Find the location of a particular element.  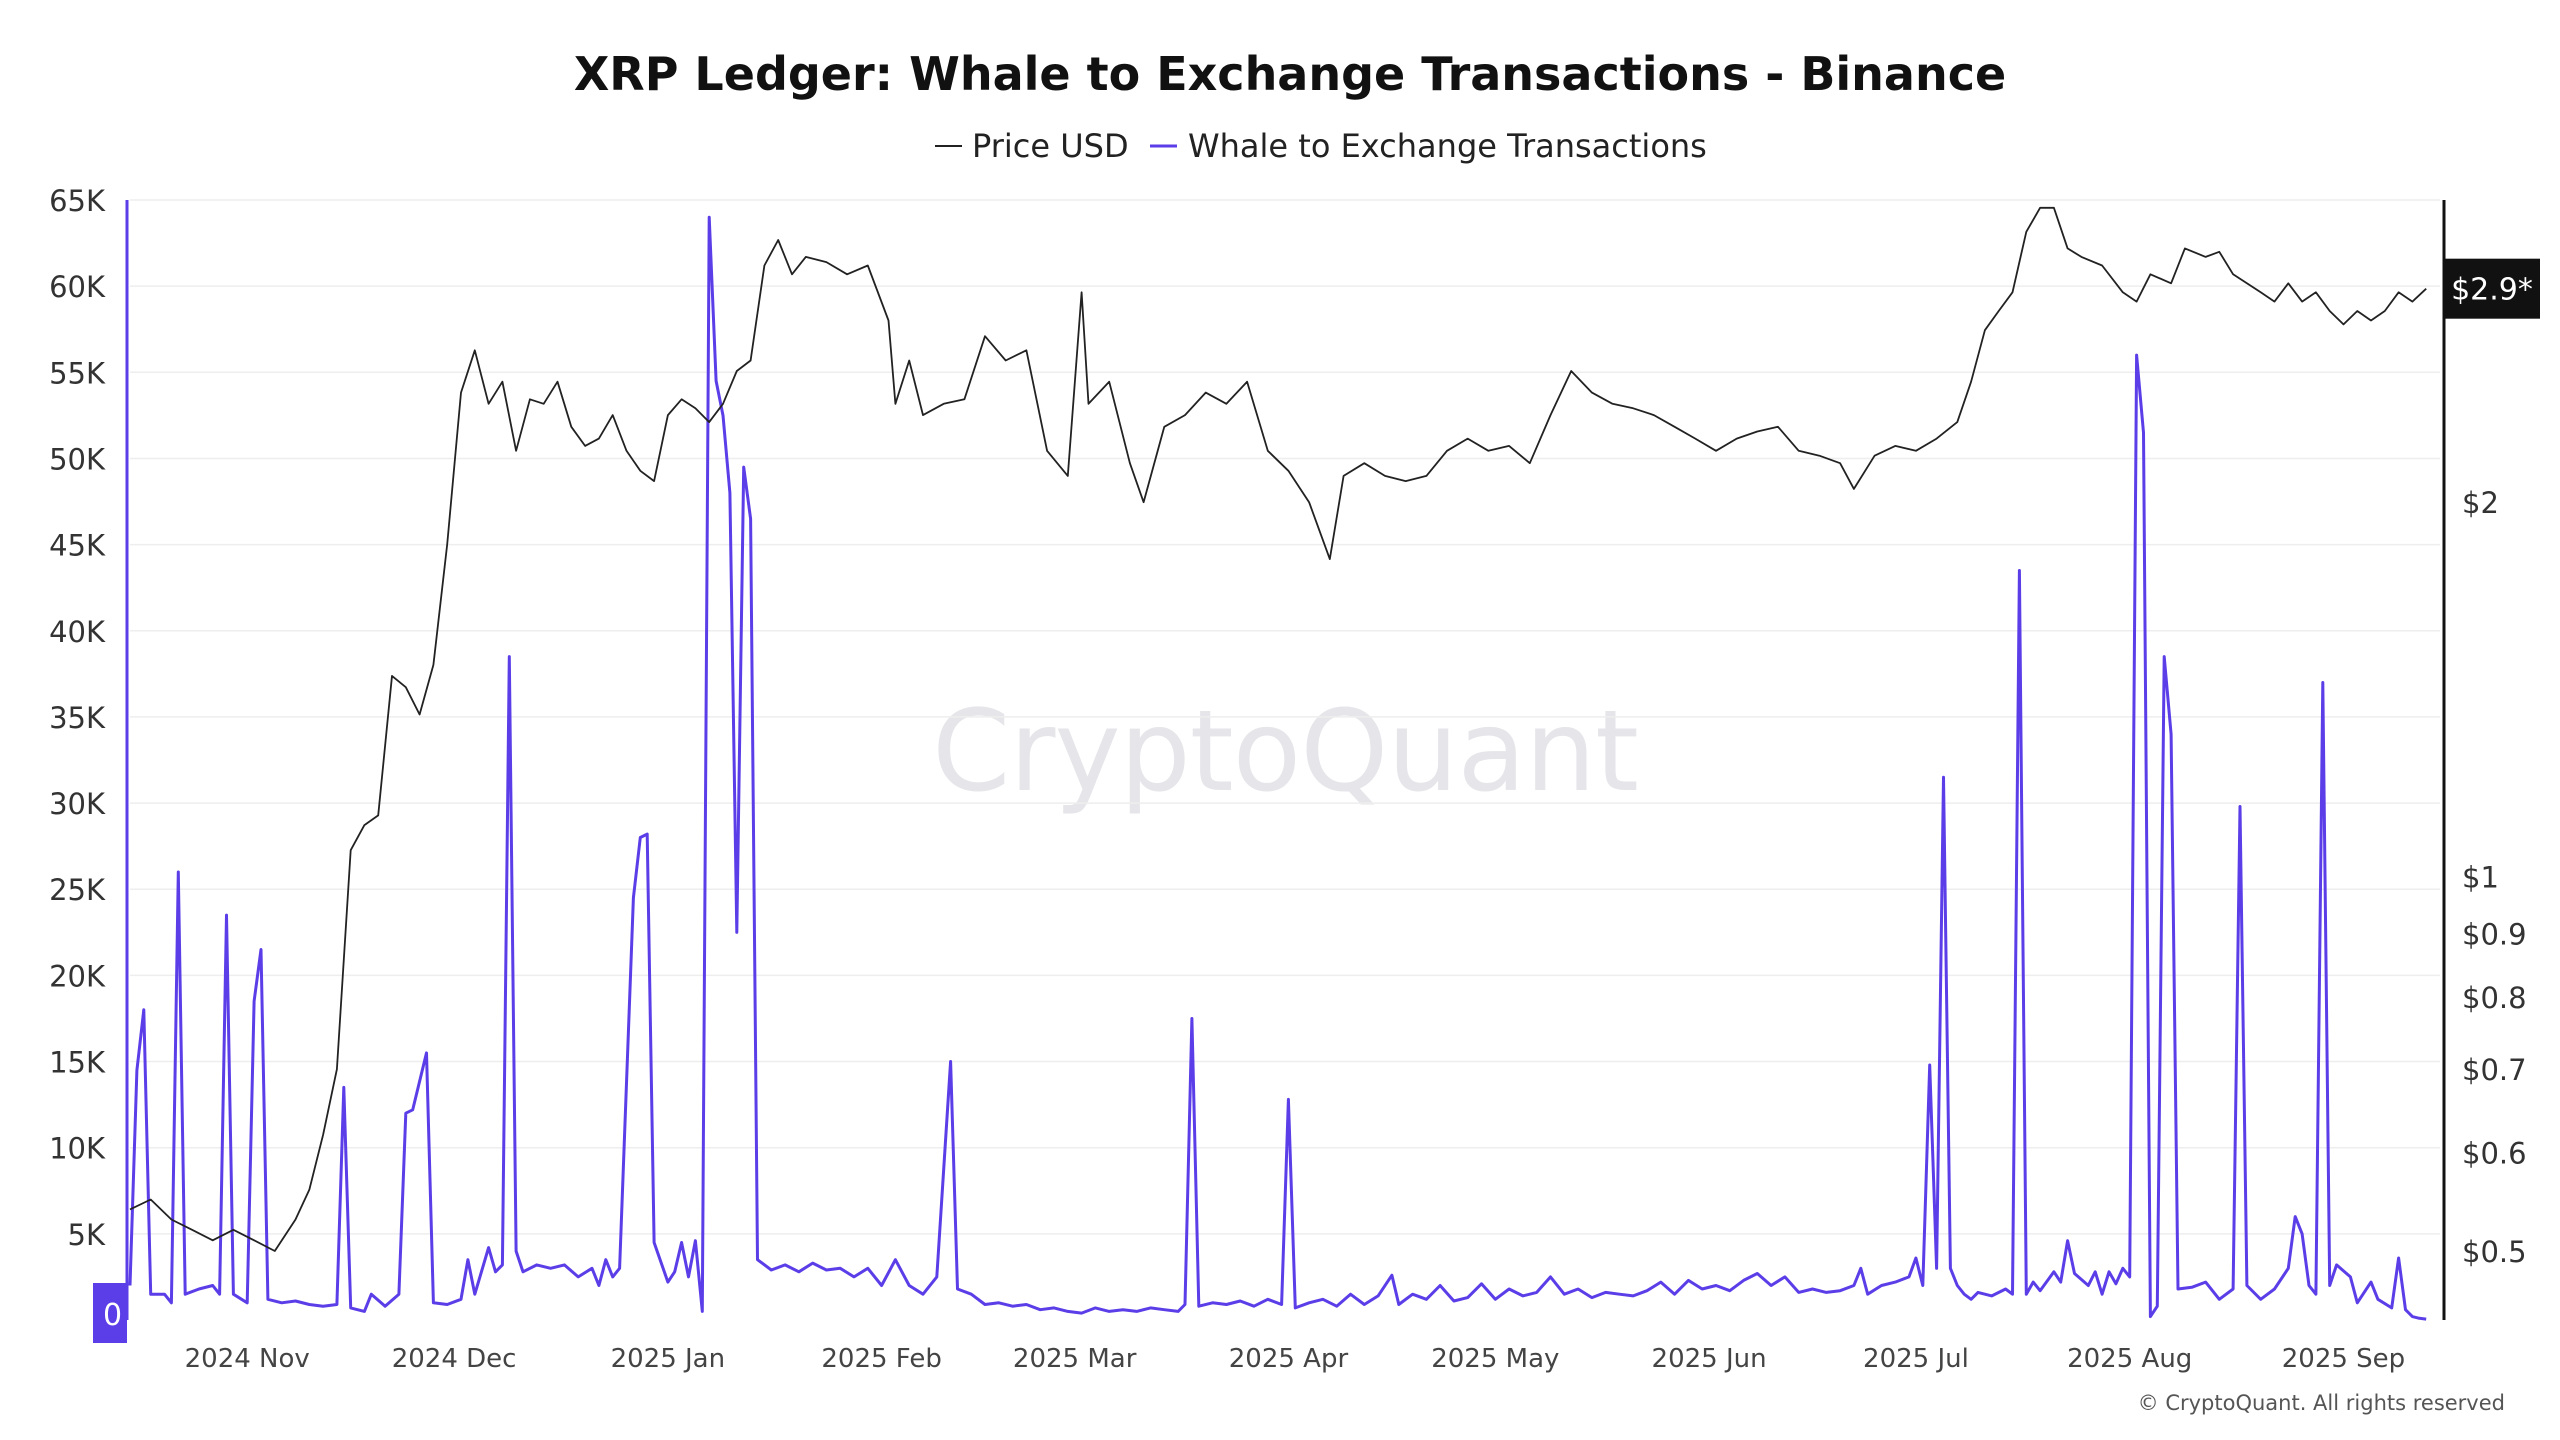

y-left-tick-label: 45K is located at coordinates (77, 546).